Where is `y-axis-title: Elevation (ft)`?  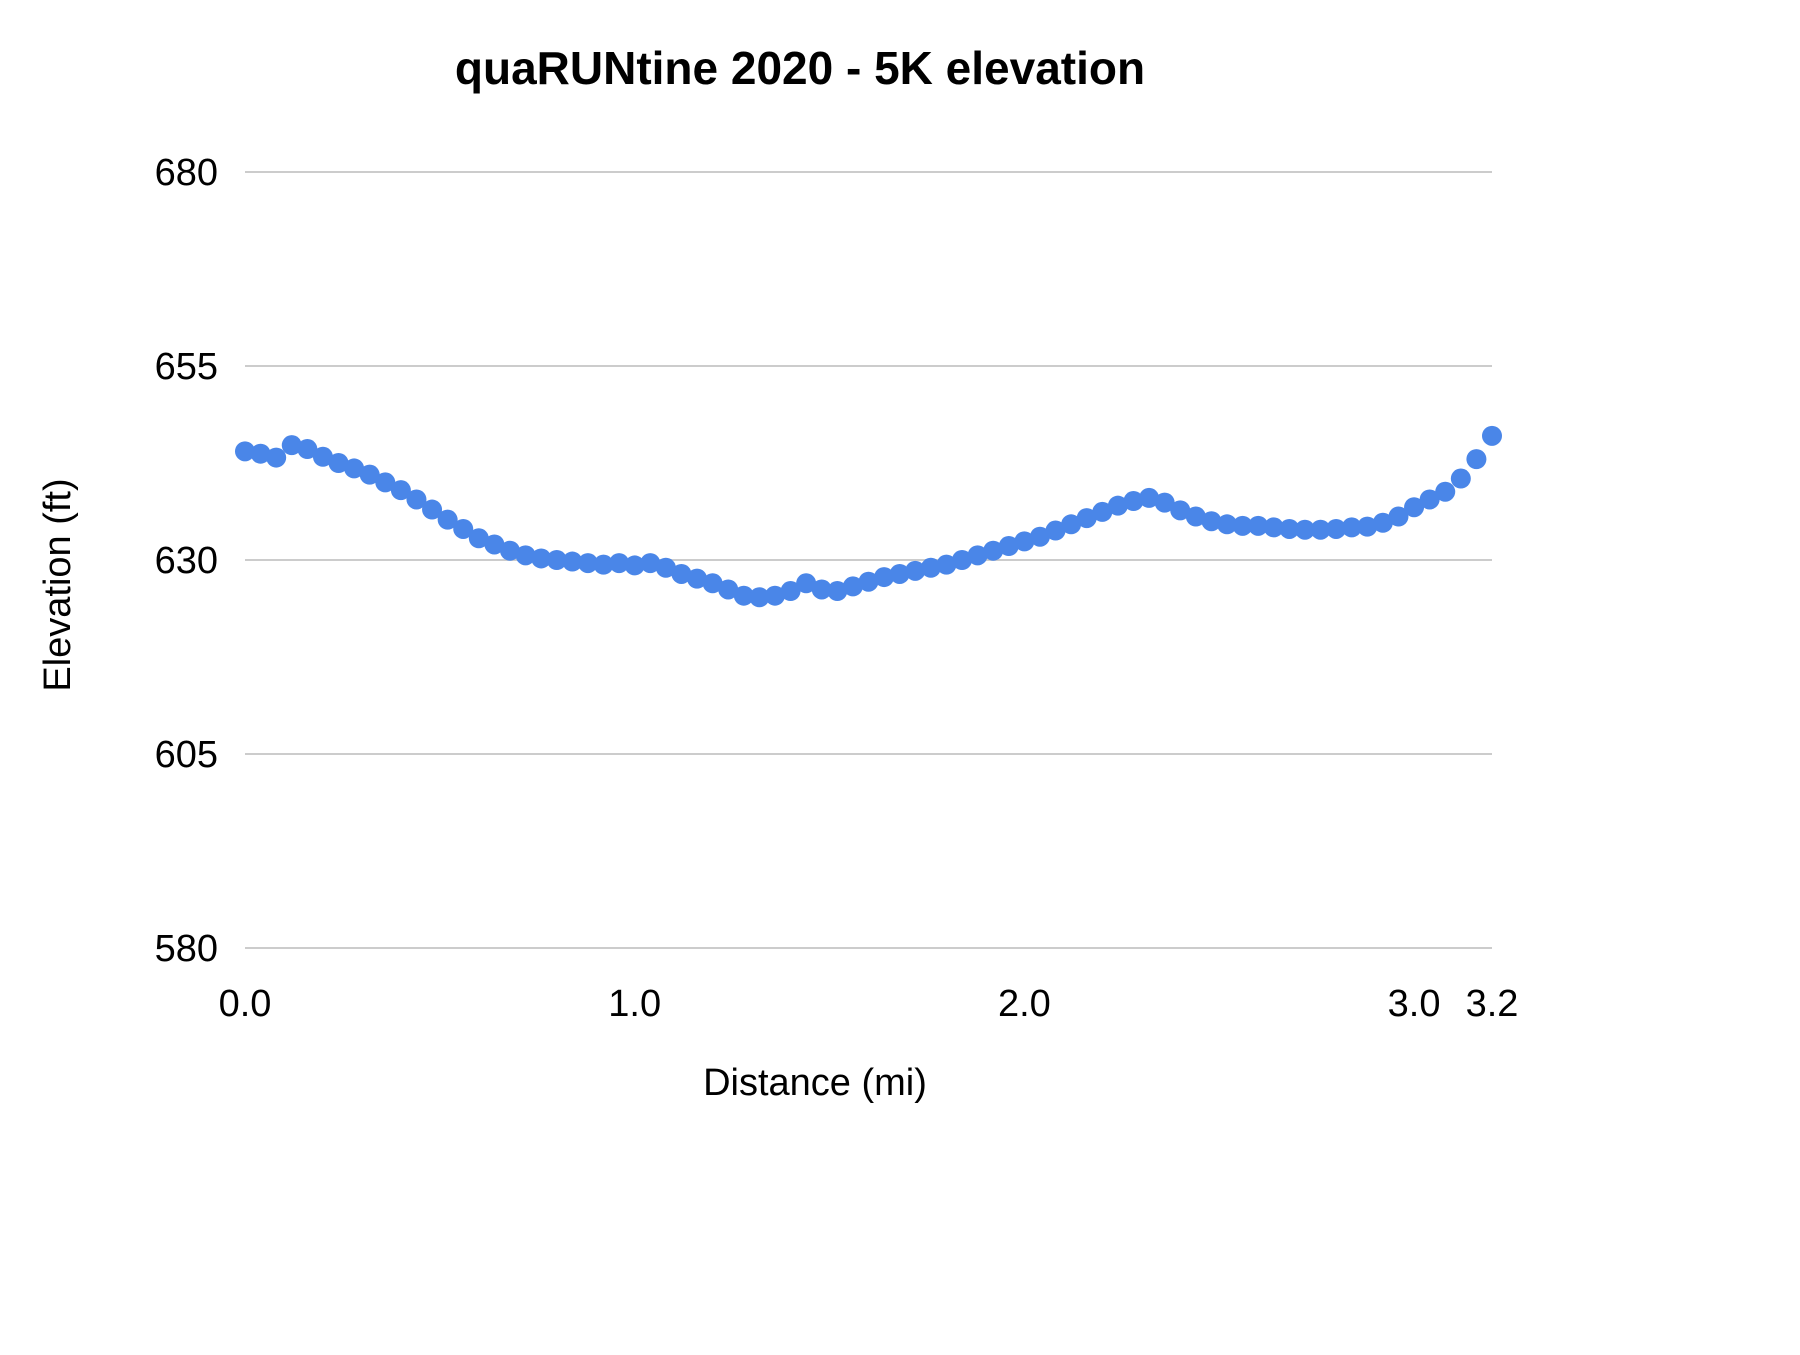
y-axis-title: Elevation (ft) is located at coordinates (58, 584).